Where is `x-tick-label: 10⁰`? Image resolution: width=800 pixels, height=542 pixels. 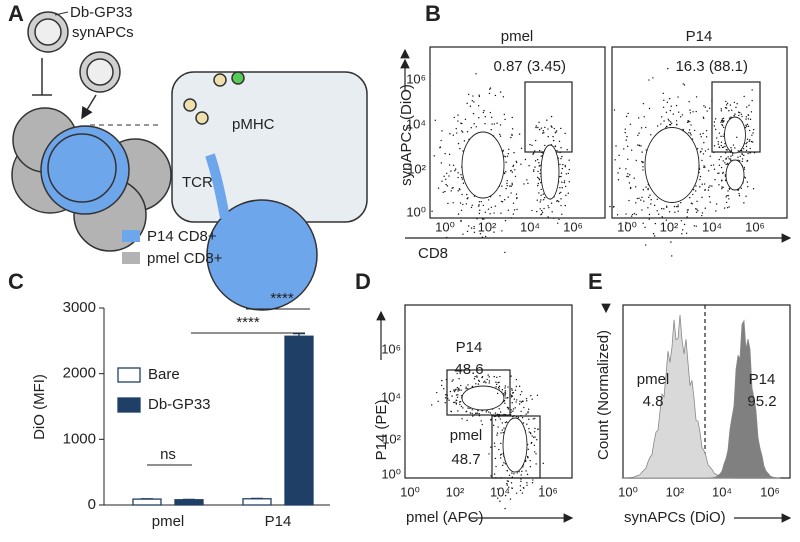 x-tick-label: 10⁰ is located at coordinates (627, 226).